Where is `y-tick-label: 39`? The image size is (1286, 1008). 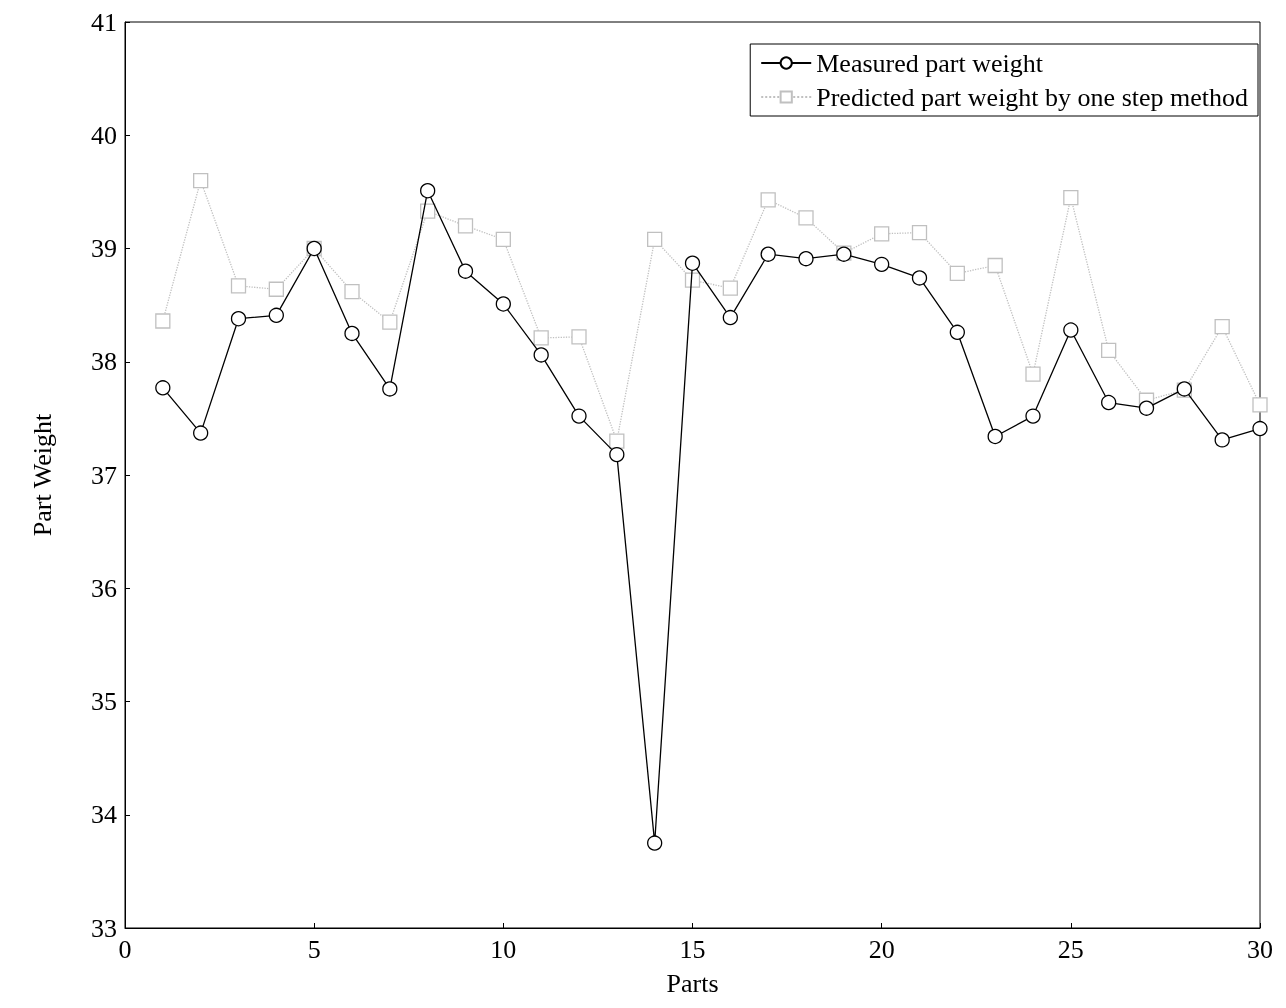
y-tick-label: 39 is located at coordinates (104, 248).